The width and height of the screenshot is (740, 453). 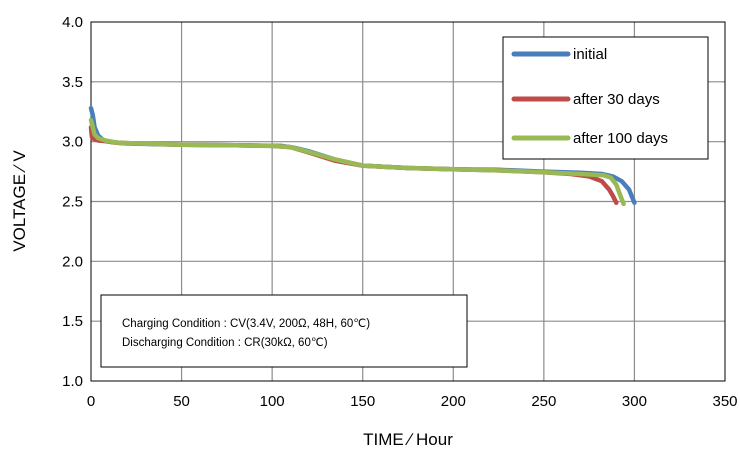 I want to click on x-tick-label: 350, so click(x=724, y=401).